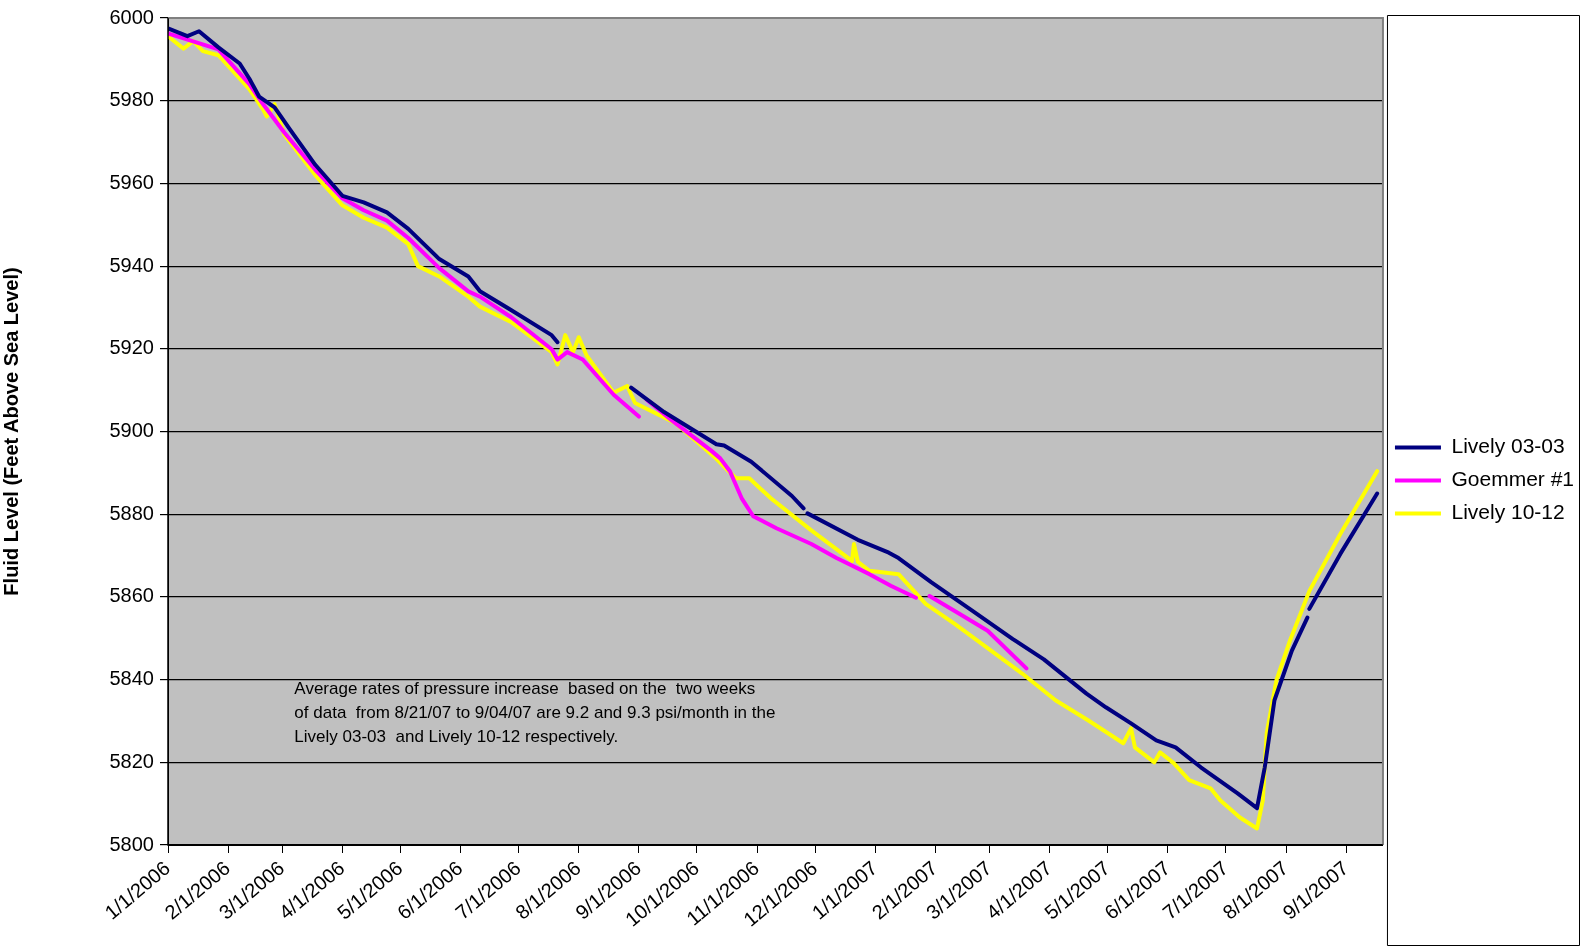 The width and height of the screenshot is (1594, 946). I want to click on y-tick-label: 5900, so click(131, 430).